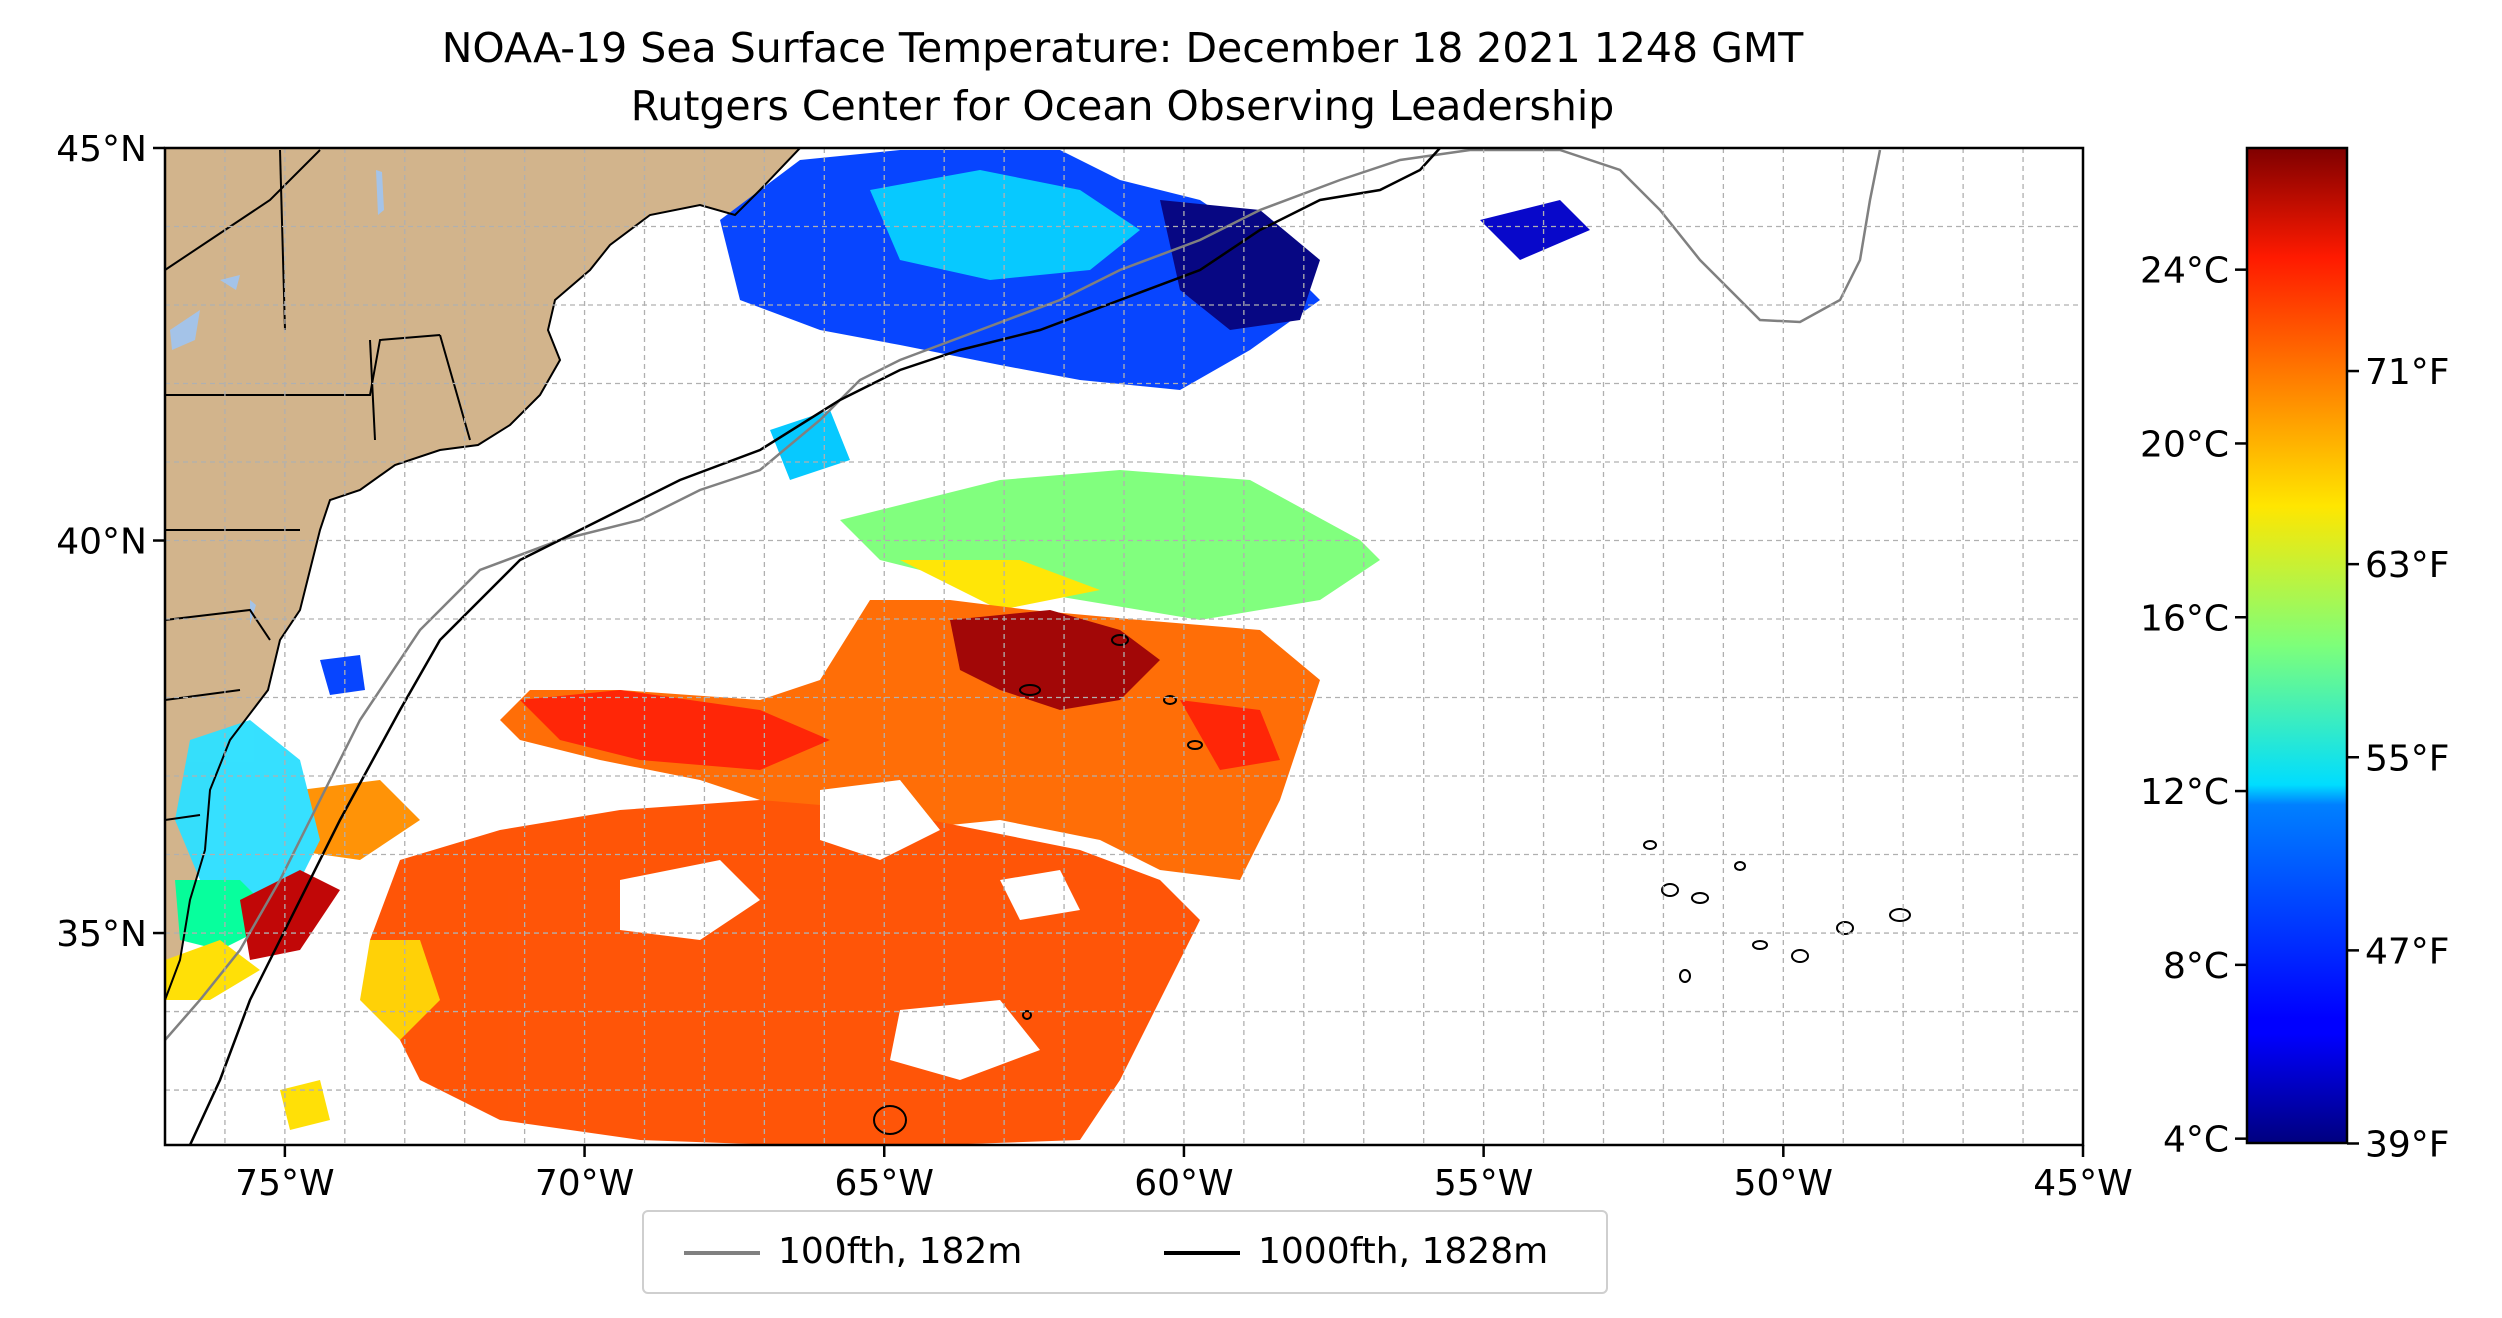 The height and width of the screenshot is (1318, 2502). I want to click on legend-label: 1000fth, 1828m, so click(1403, 1251).